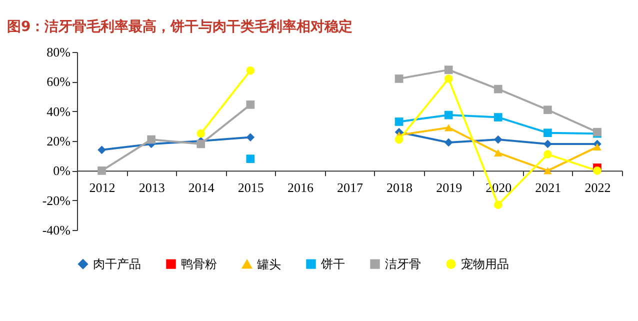  I want to click on legend-label: 肉干产品, so click(117, 264).